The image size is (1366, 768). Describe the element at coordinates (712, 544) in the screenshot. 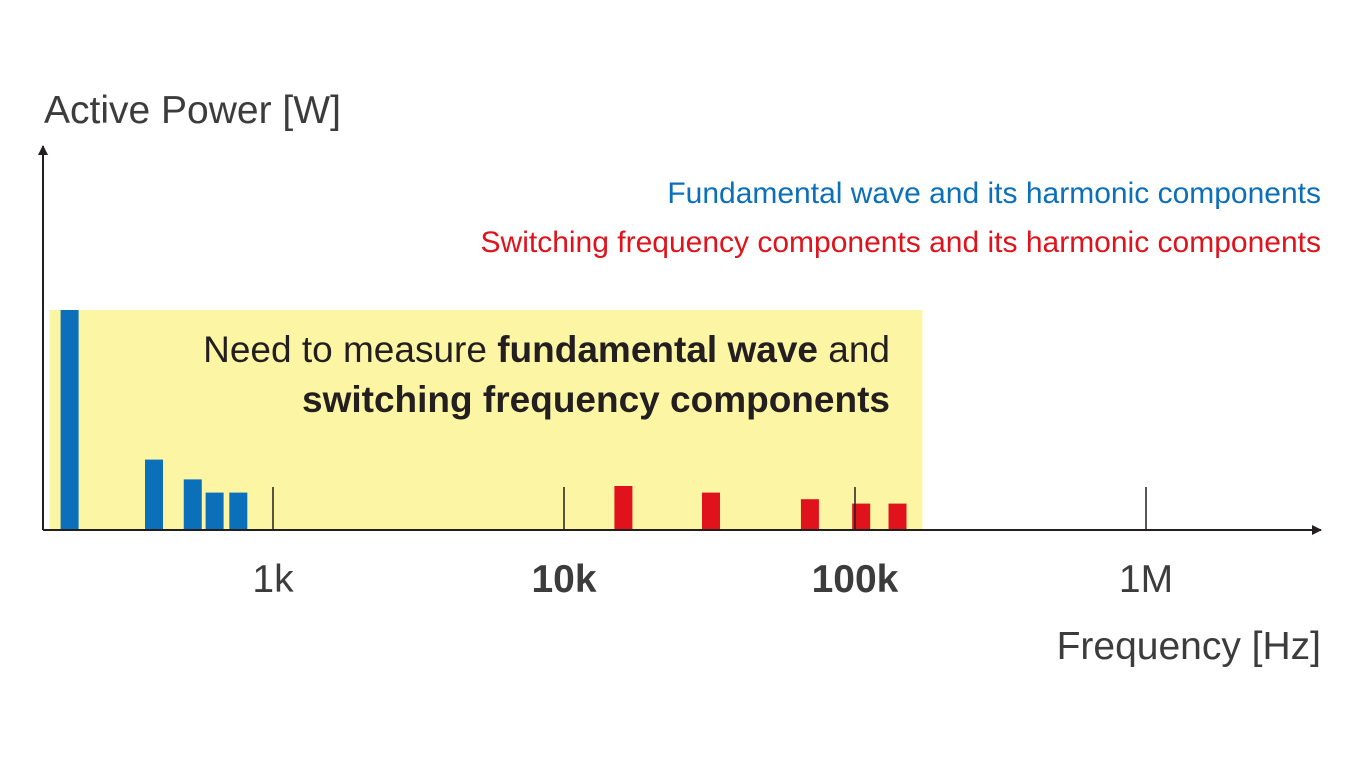

I see `x-ticks-group: 1k 10k 100k 1M` at that location.